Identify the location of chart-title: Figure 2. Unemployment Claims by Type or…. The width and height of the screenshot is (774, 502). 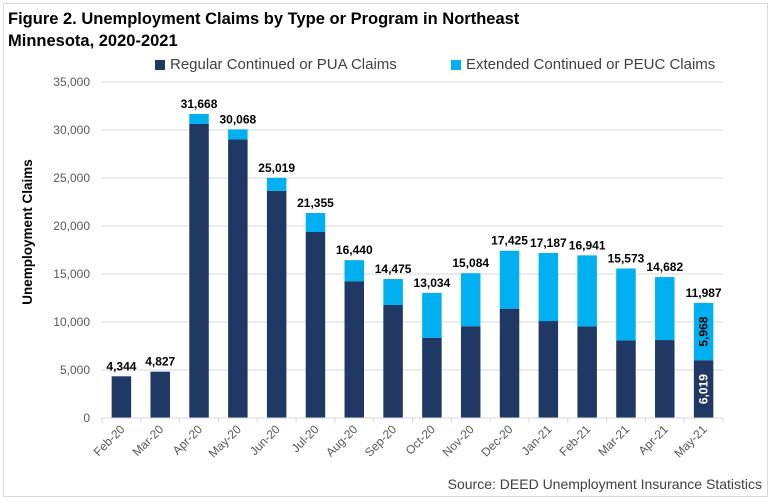
(288, 30).